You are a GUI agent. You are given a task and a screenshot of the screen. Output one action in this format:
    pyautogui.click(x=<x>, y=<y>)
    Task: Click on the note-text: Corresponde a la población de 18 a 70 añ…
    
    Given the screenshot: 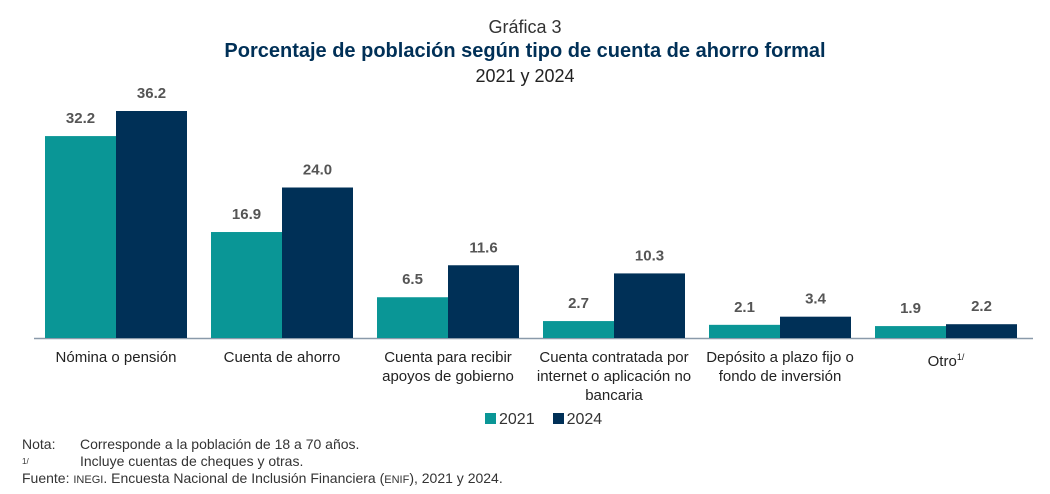 What is the action you would take?
    pyautogui.click(x=220, y=444)
    